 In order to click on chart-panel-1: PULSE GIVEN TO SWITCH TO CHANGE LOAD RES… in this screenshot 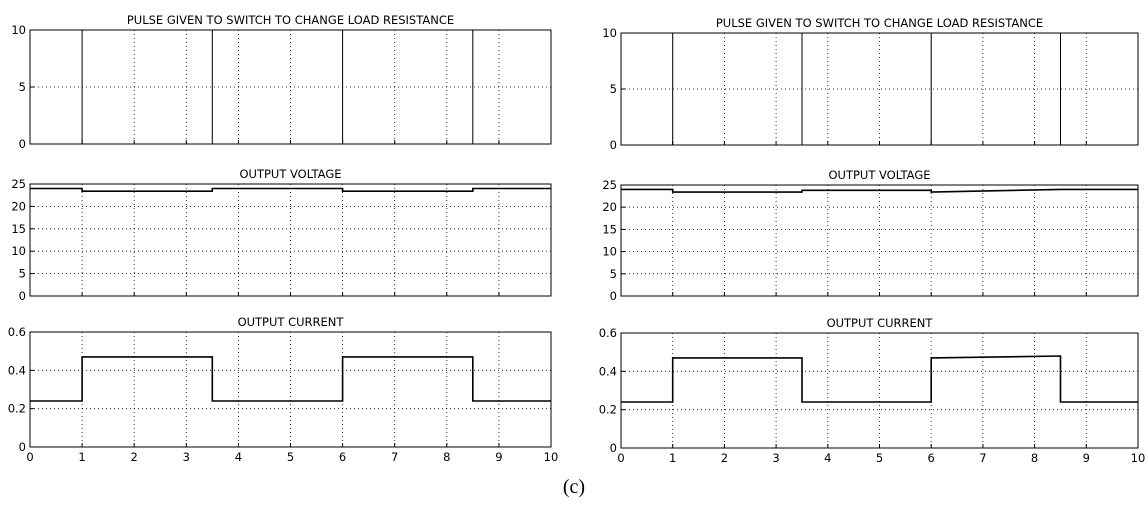, I will do `click(281, 82)`.